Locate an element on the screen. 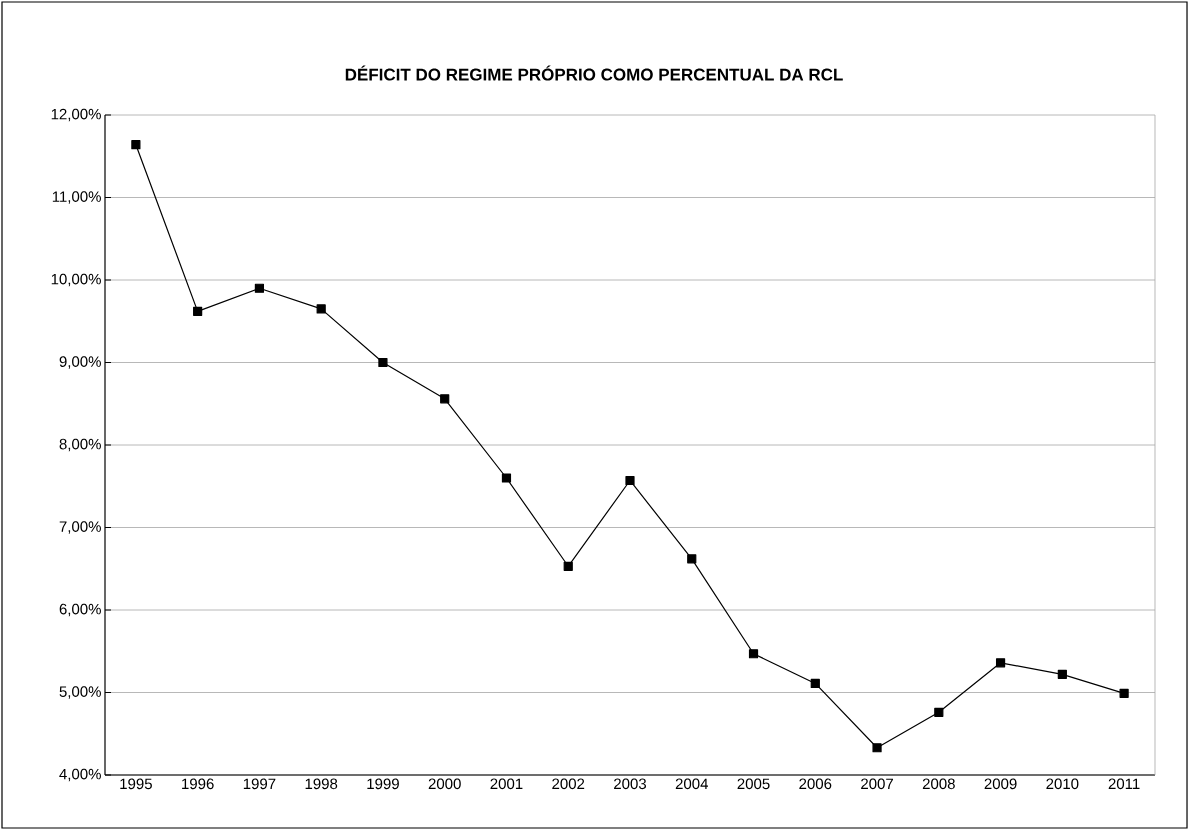  y-tick-label: 7,00% is located at coordinates (80, 527).